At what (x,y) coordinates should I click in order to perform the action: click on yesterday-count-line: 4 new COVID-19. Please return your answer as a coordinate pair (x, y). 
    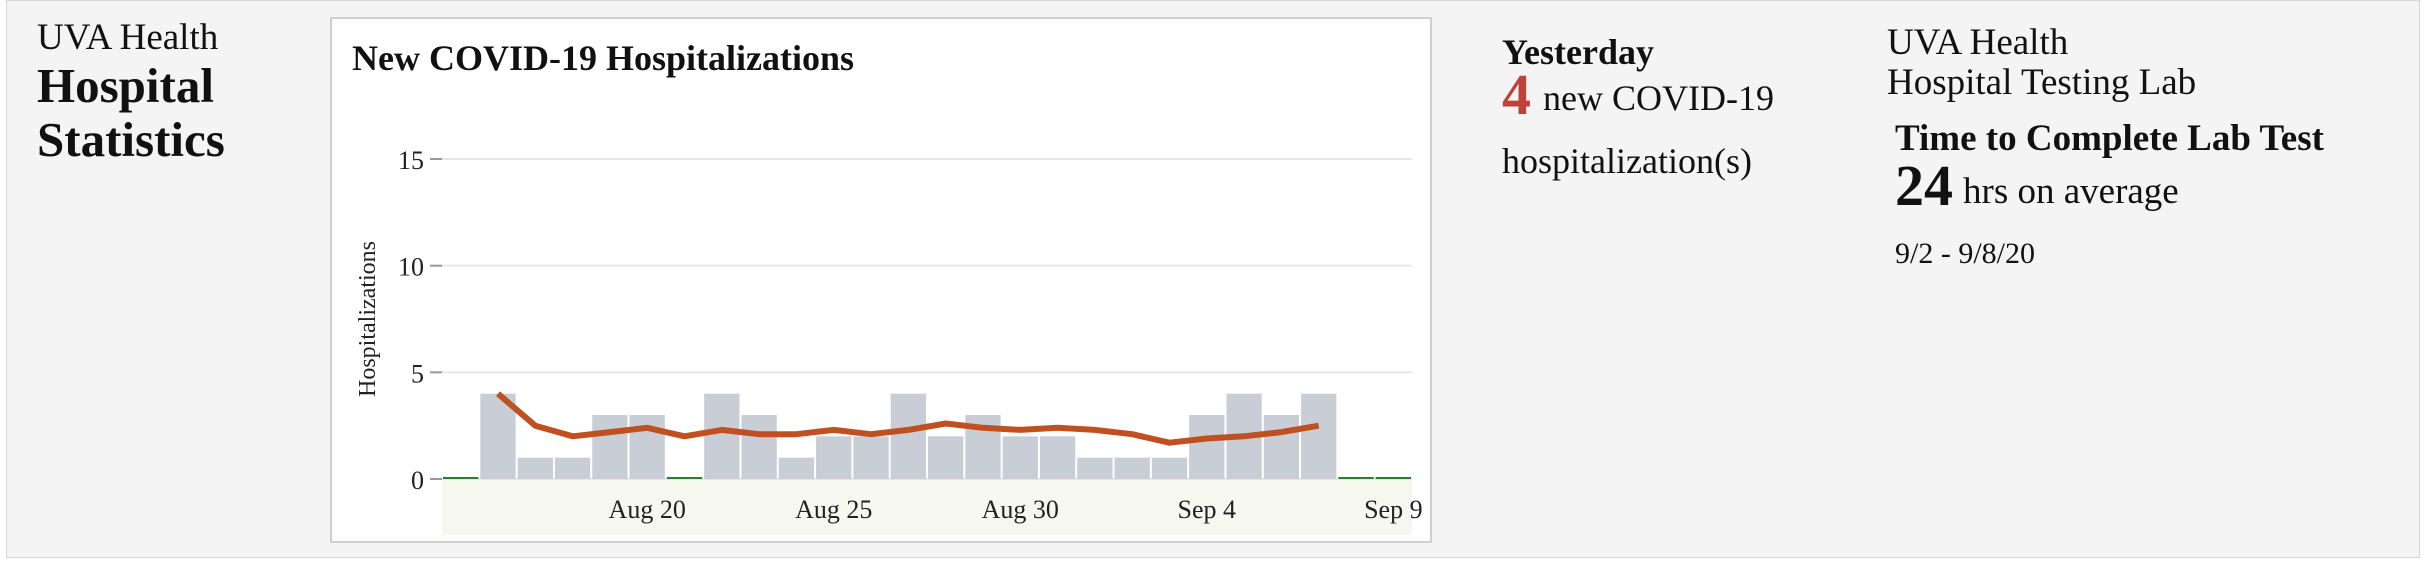
    Looking at the image, I should click on (1638, 95).